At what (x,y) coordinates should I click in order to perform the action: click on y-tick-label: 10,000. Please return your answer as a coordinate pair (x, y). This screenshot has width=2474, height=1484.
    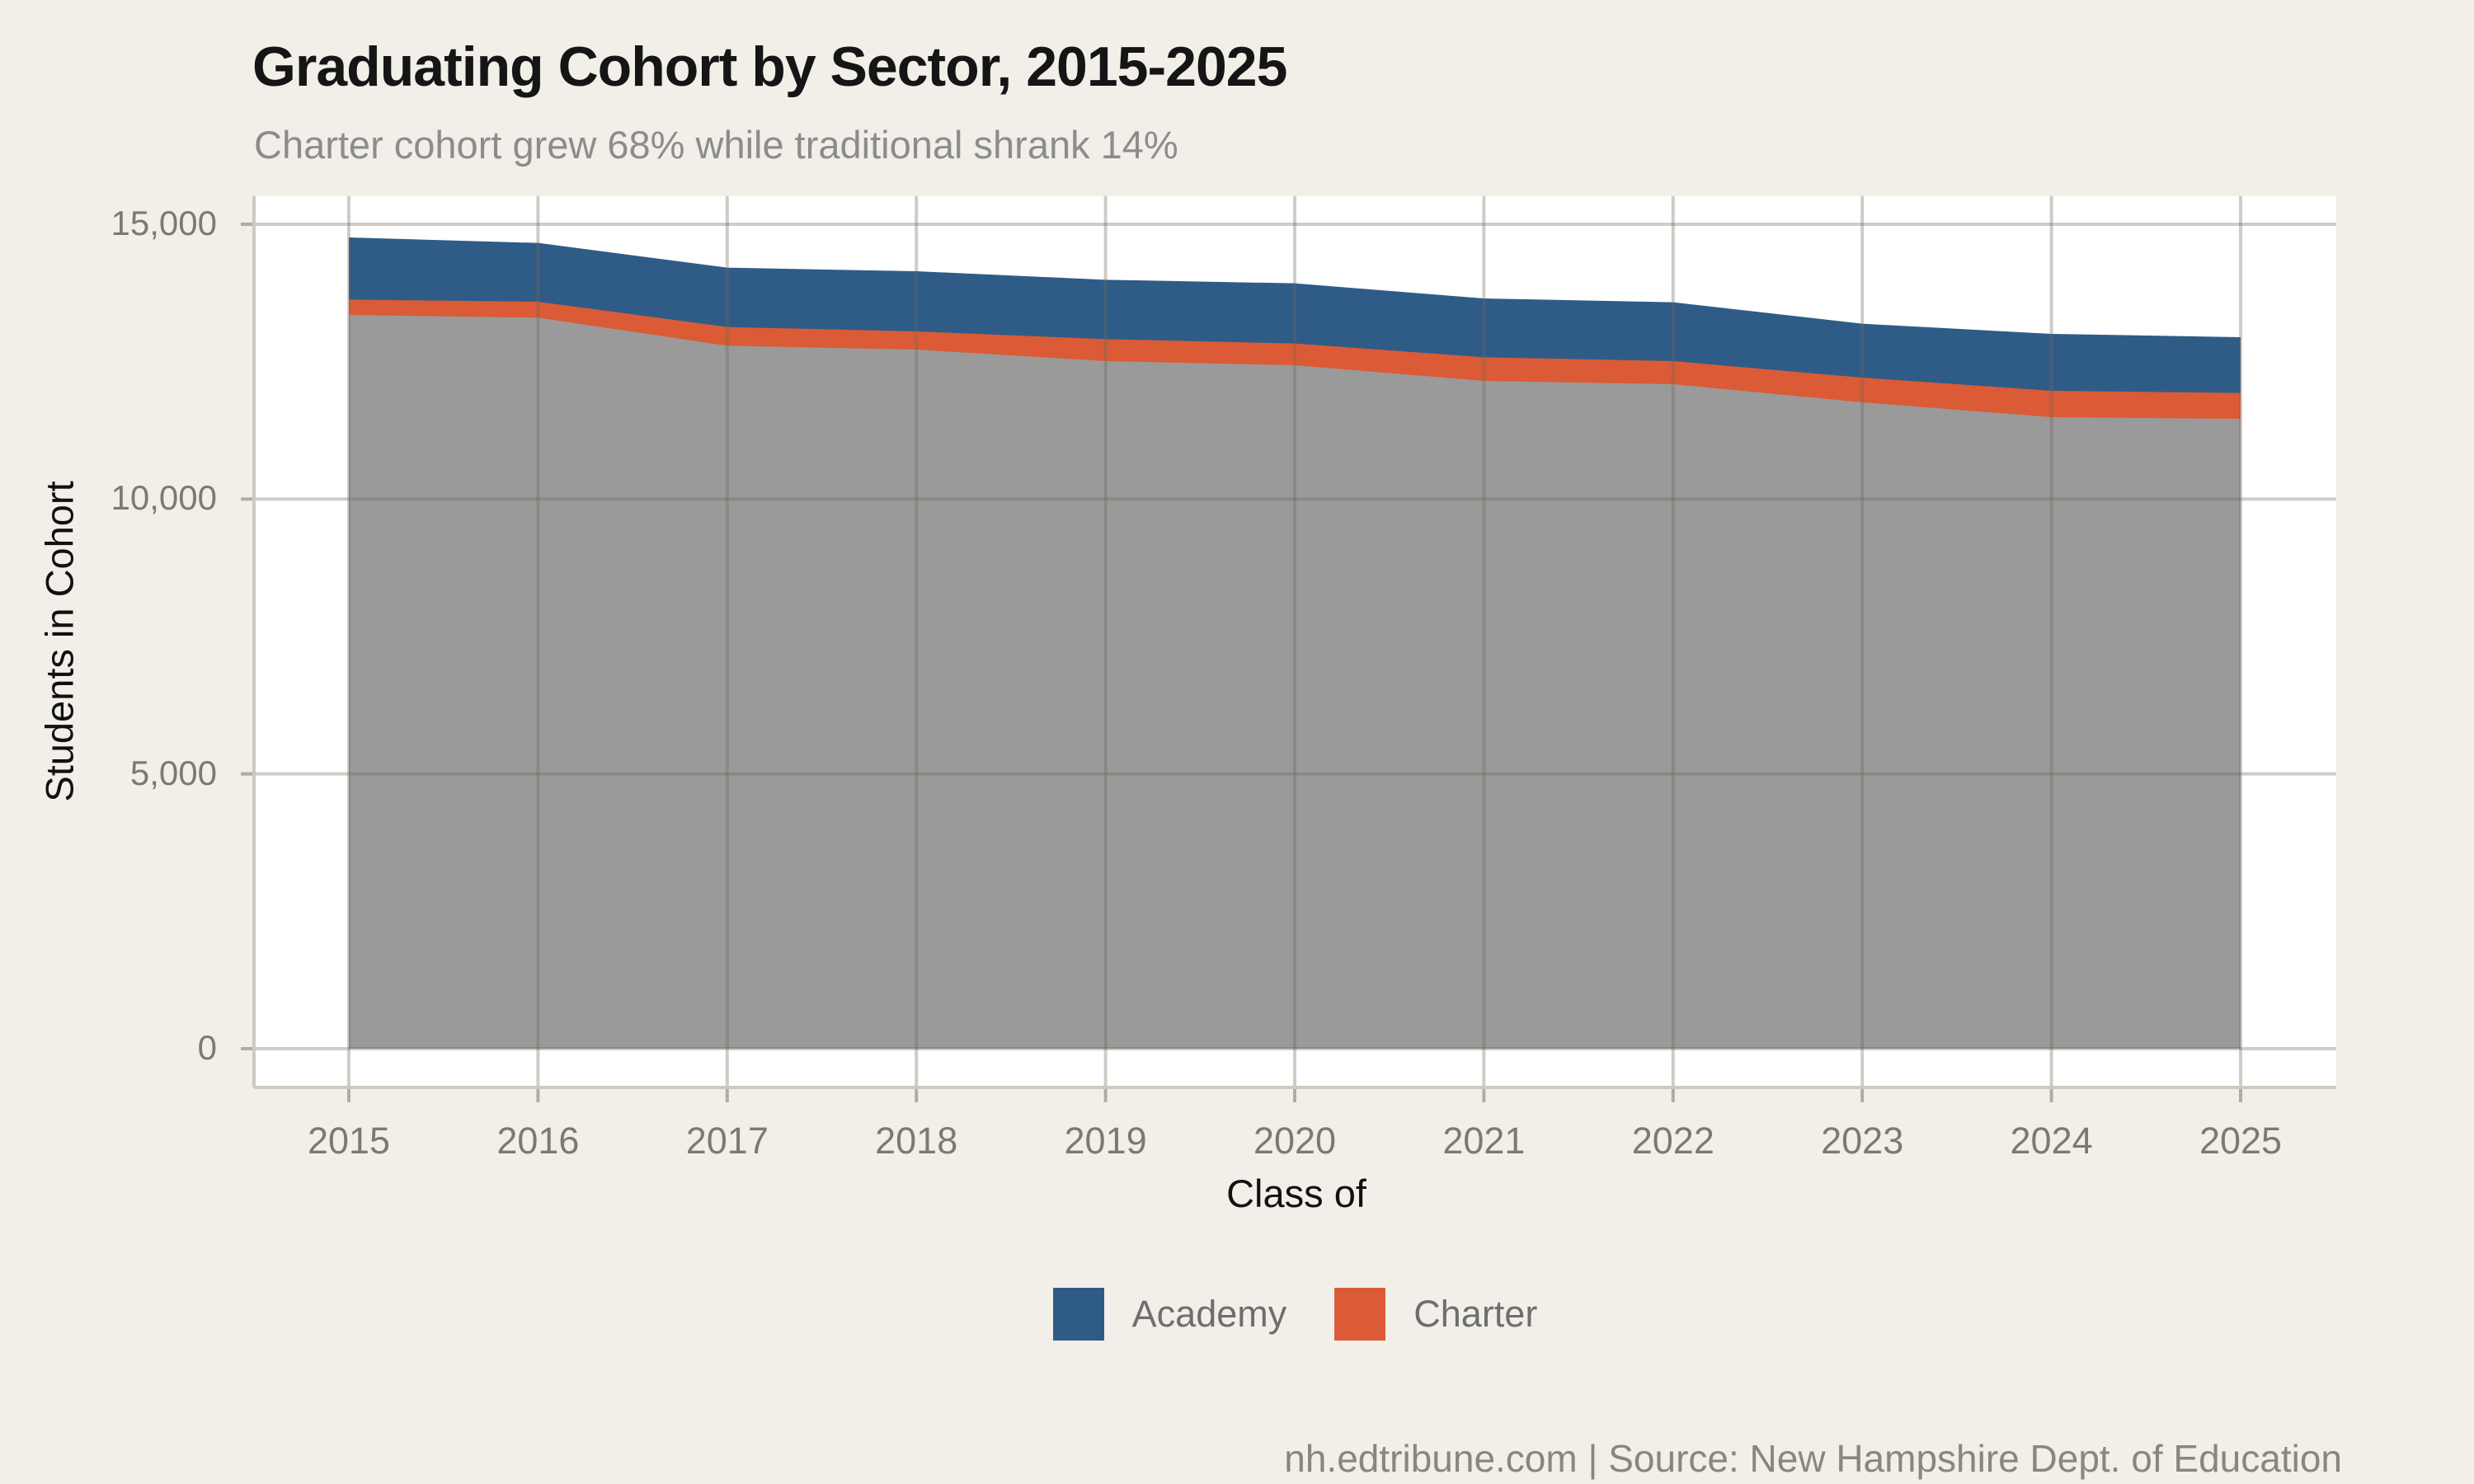
    Looking at the image, I should click on (164, 498).